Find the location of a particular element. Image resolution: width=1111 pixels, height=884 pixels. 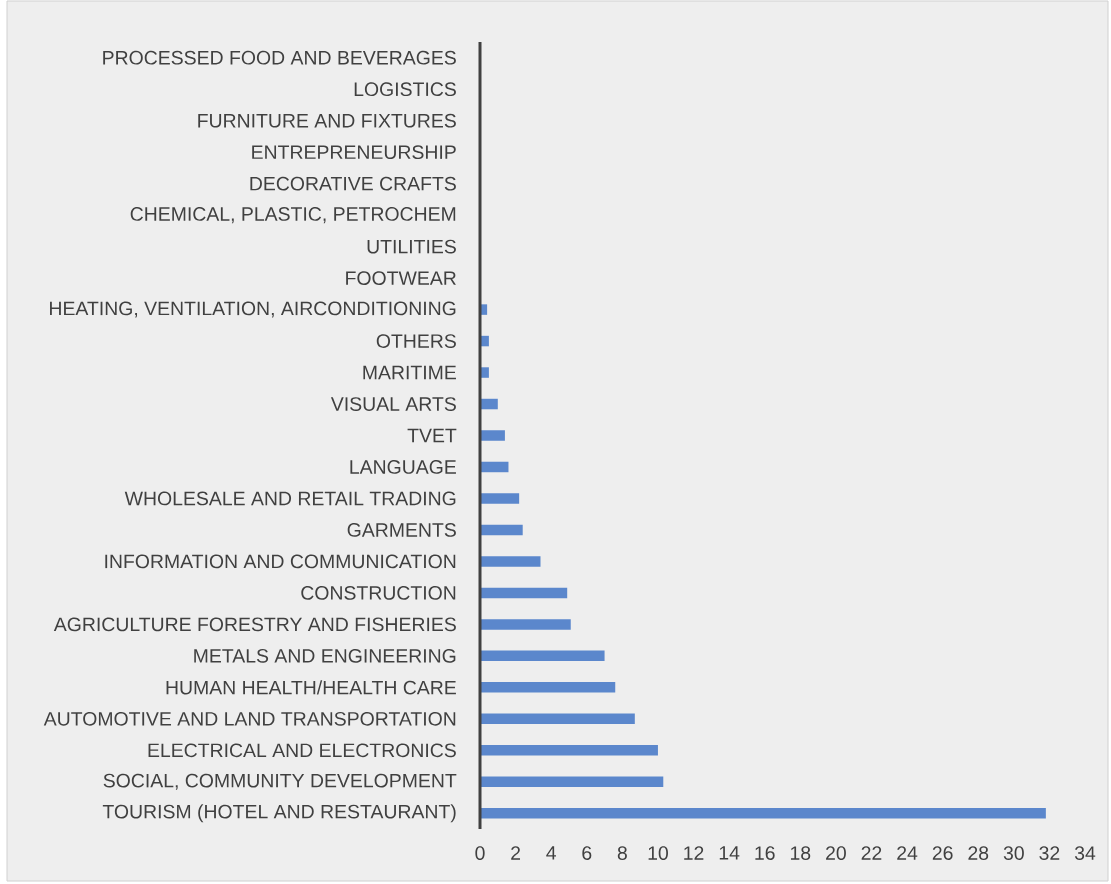

x-tick-label: 32 is located at coordinates (1049, 853).